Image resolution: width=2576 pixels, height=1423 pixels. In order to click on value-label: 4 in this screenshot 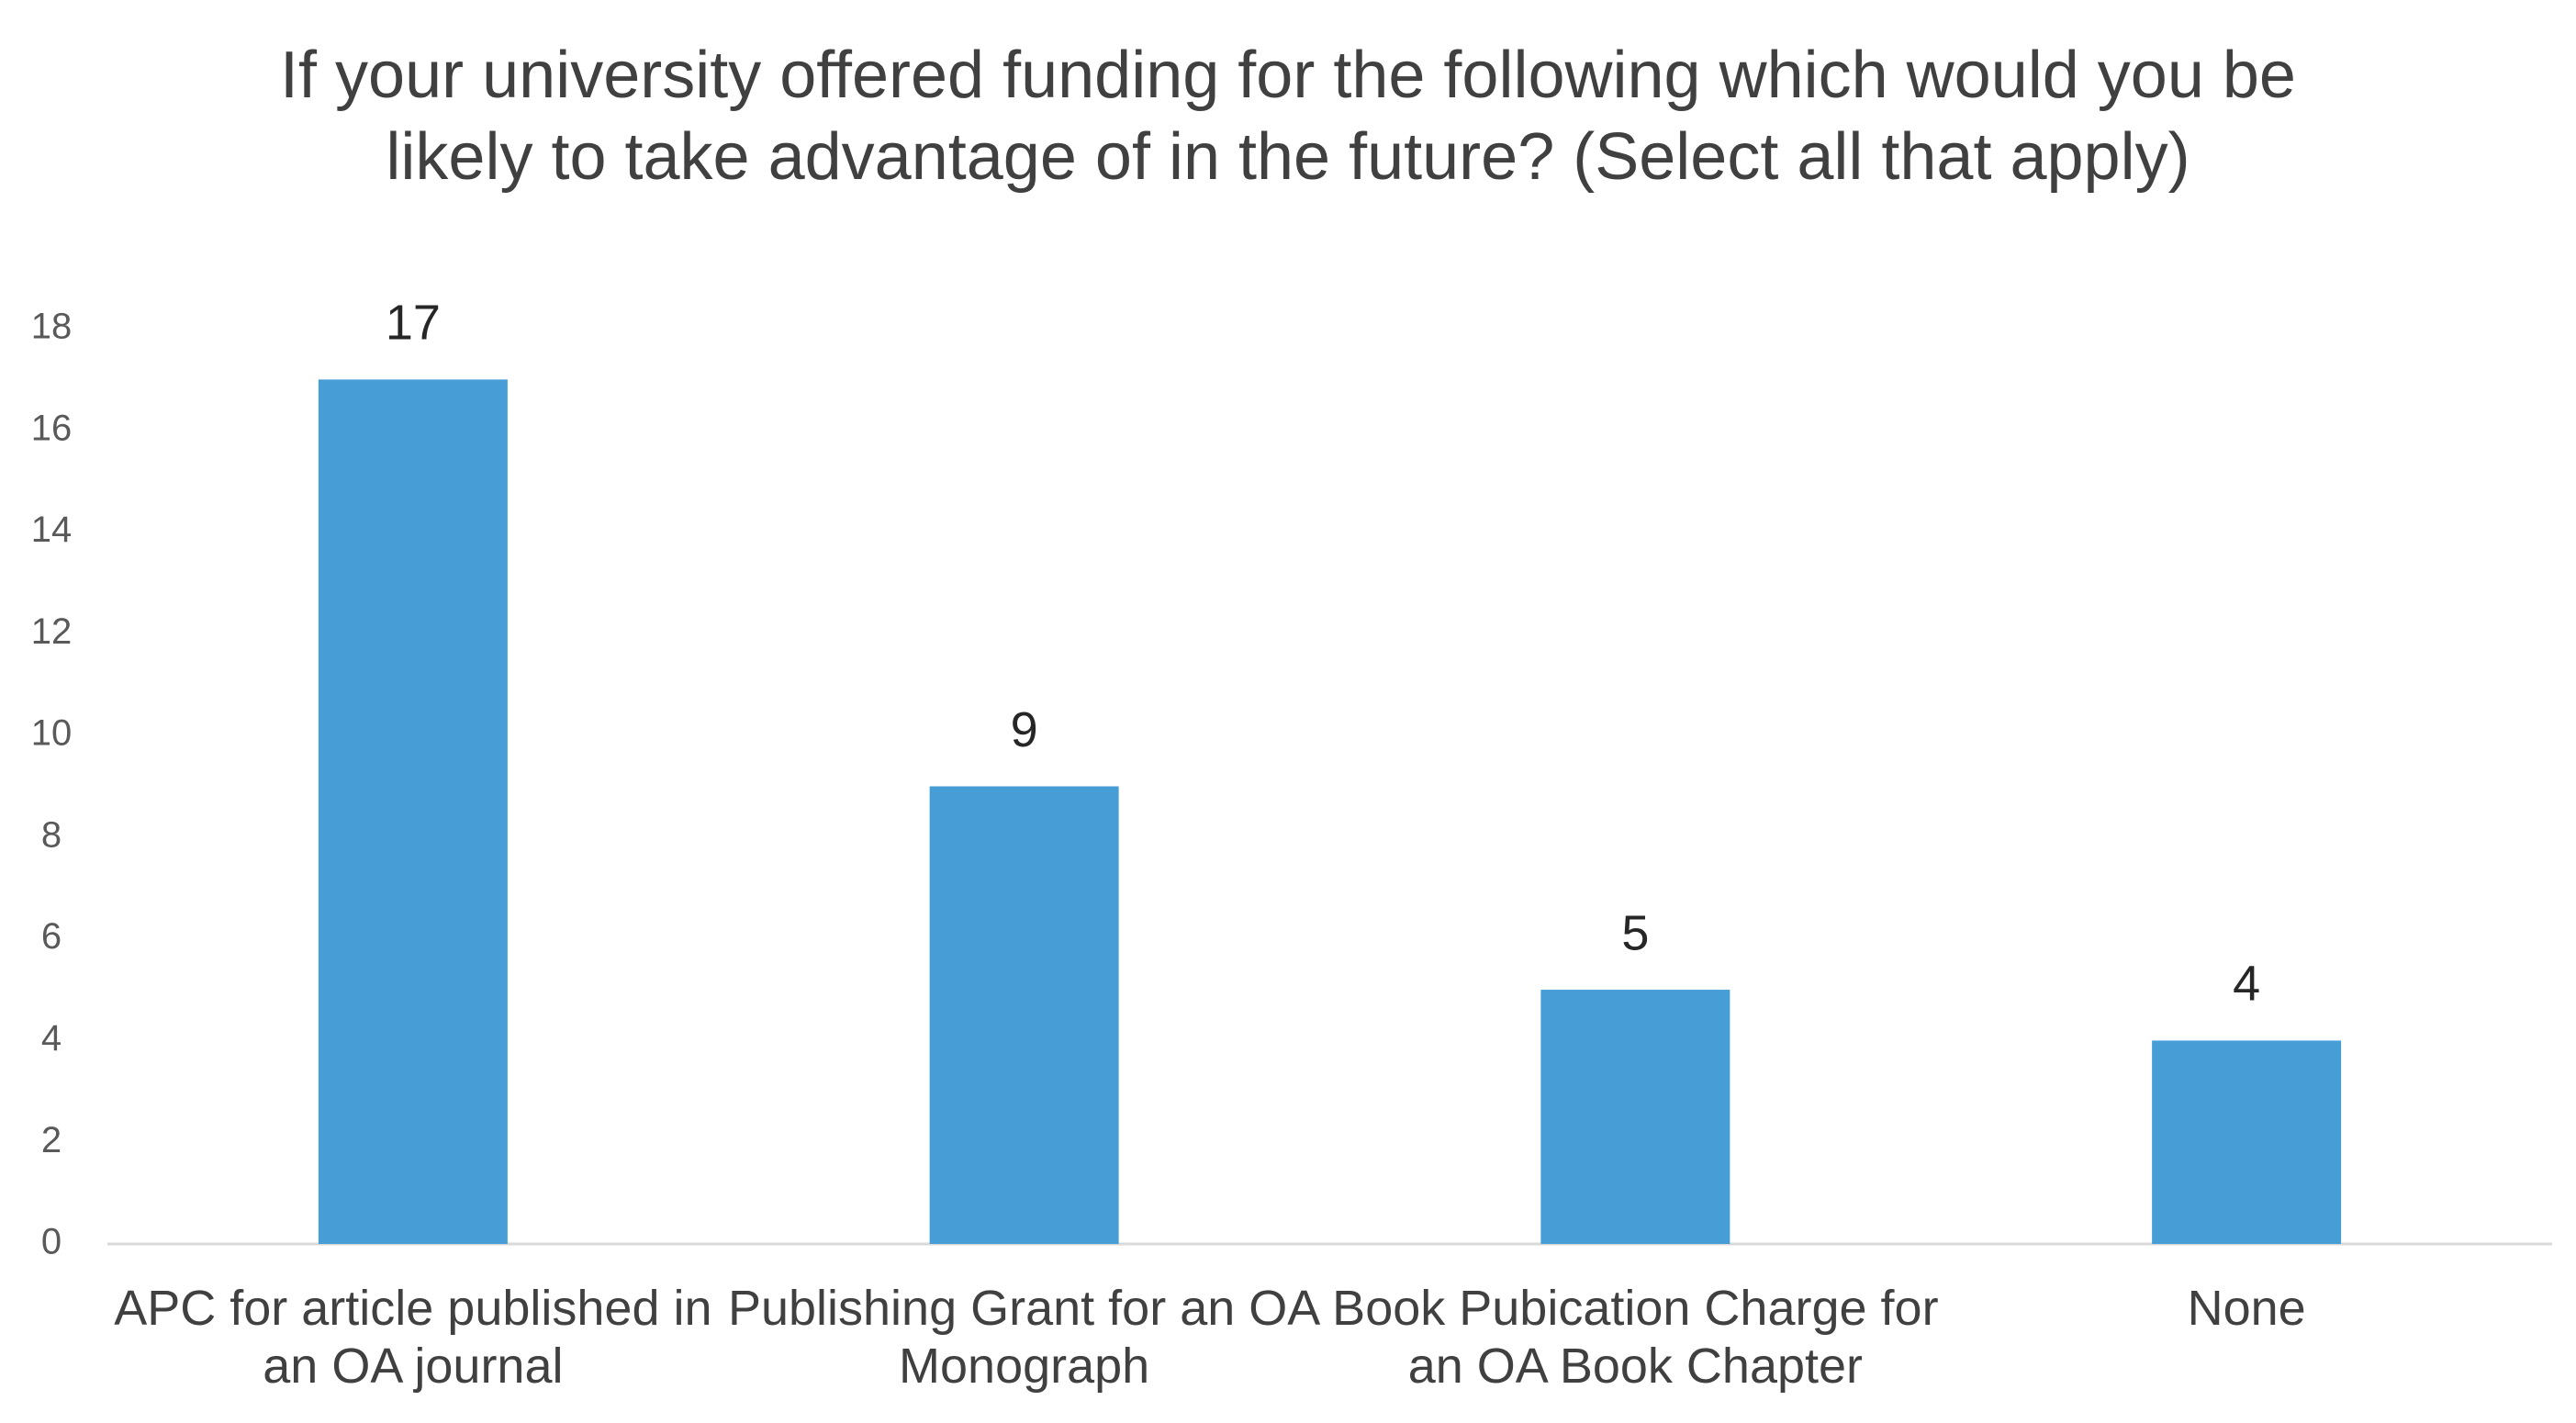, I will do `click(2246, 985)`.